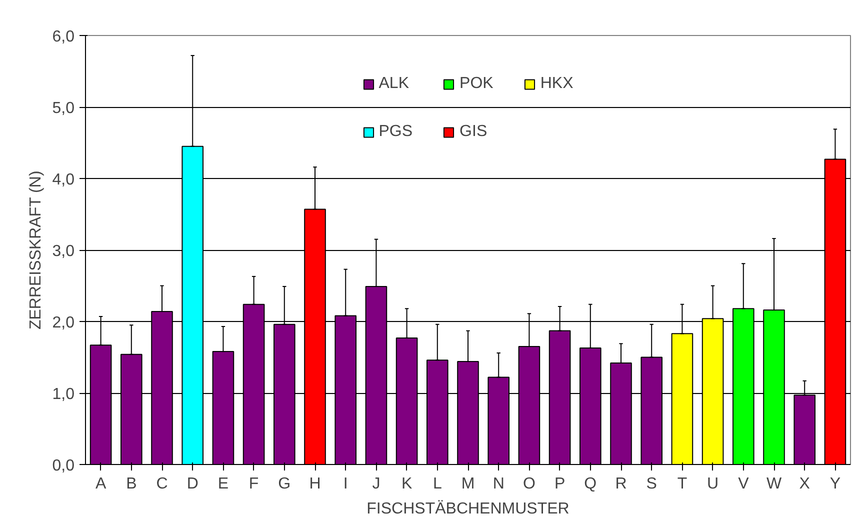 This screenshot has width=865, height=520. What do you see at coordinates (529, 484) in the screenshot?
I see `x-tick-label: O` at bounding box center [529, 484].